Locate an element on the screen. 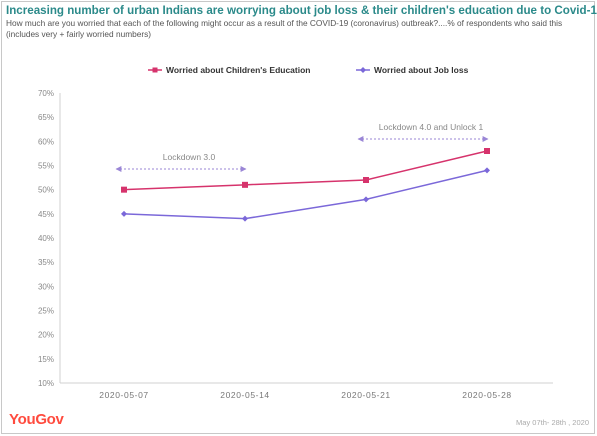  y-tick-label: 65% is located at coordinates (46, 117).